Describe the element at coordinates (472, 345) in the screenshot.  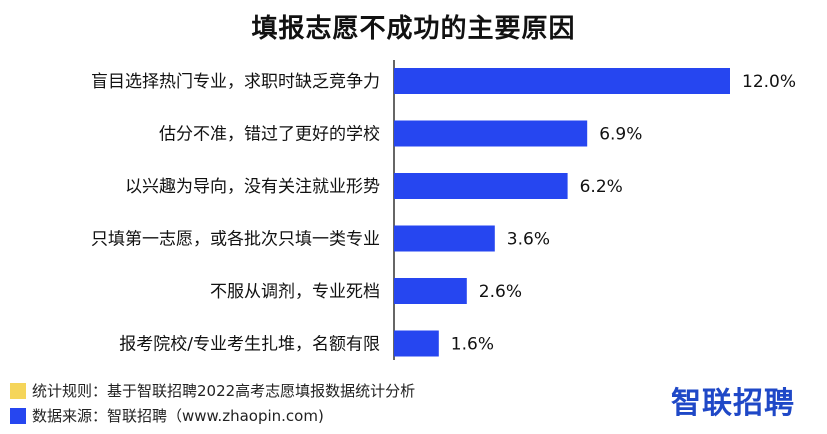
I see `value-label: 1.6%` at that location.